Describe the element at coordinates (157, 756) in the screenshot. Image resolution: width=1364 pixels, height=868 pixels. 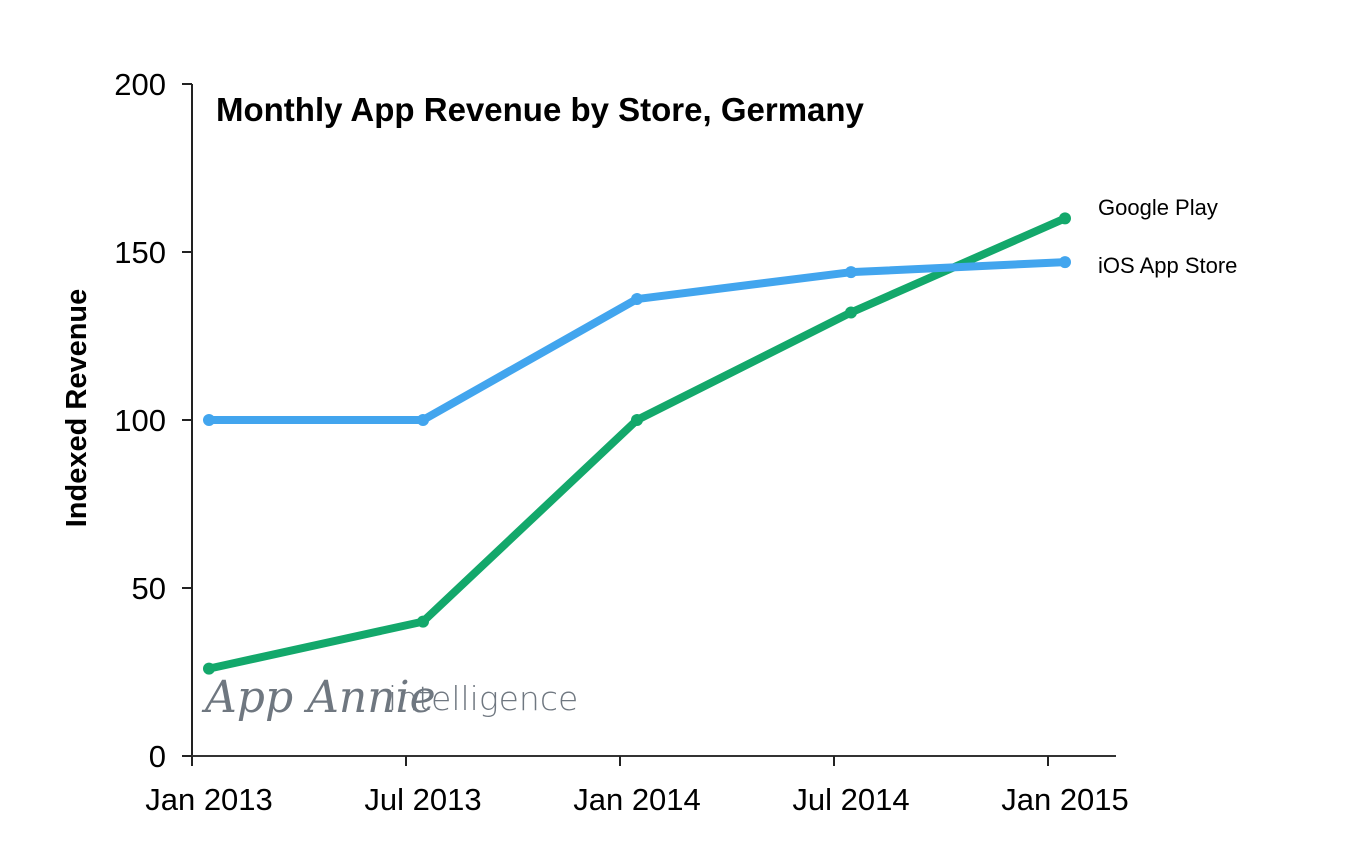
I see `y-tick-label: 0` at that location.